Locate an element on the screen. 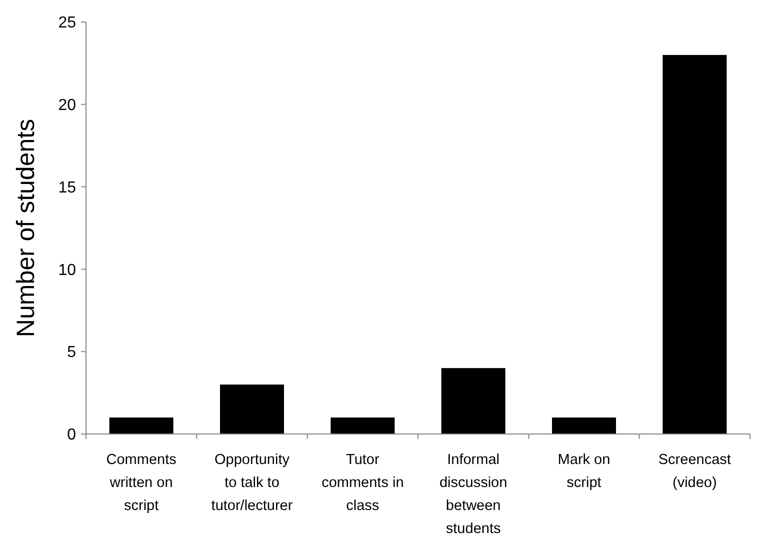 The height and width of the screenshot is (539, 758). x-tick-label: Opportunity to talk to tutor/lecturer is located at coordinates (252, 483).